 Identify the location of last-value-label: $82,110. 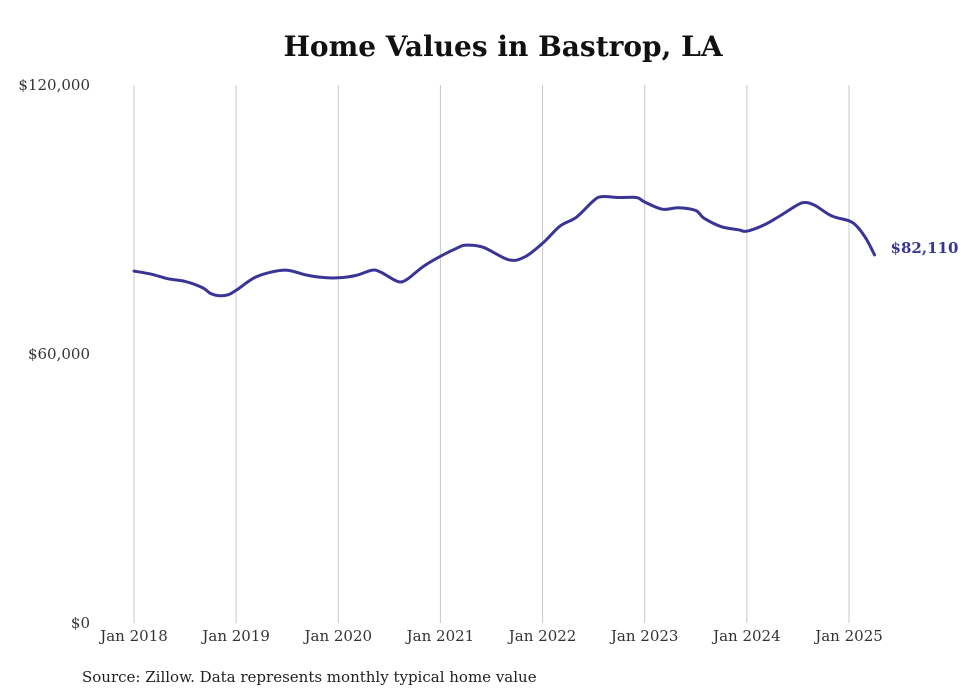
(925, 248).